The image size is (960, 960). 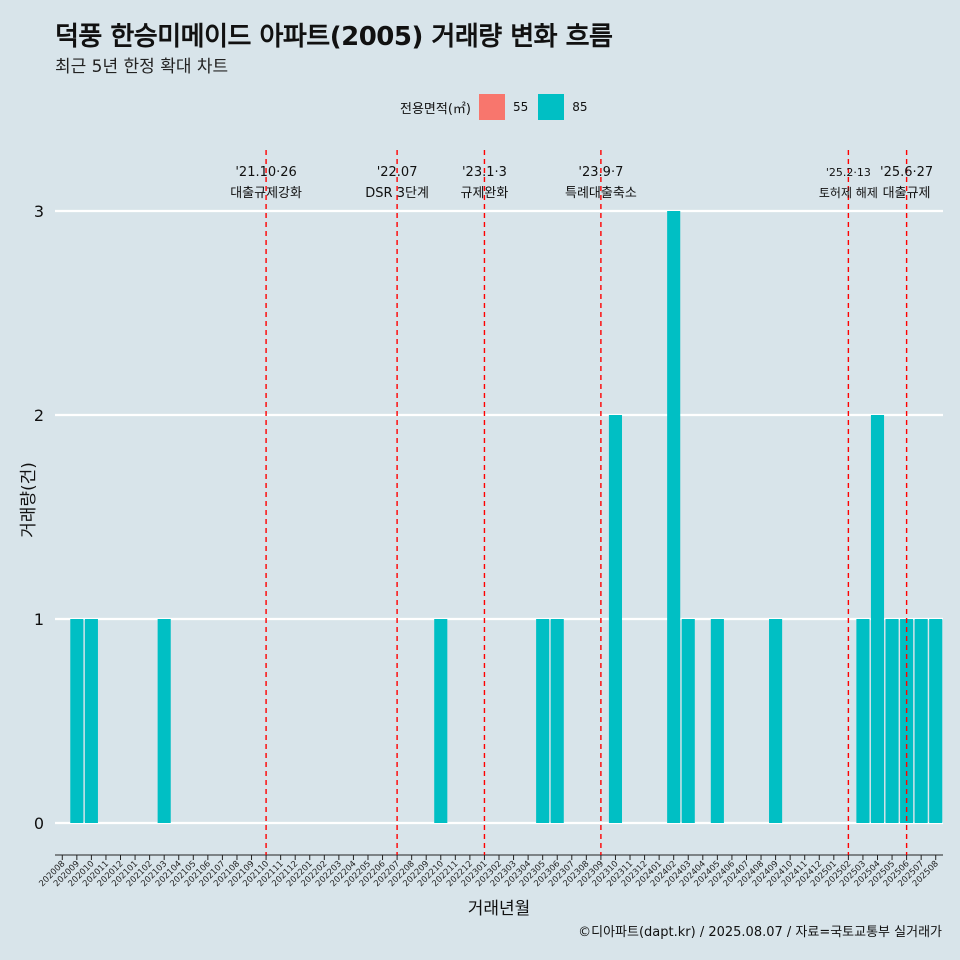 What do you see at coordinates (580, 107) in the screenshot?
I see `legend-label-85: 85` at bounding box center [580, 107].